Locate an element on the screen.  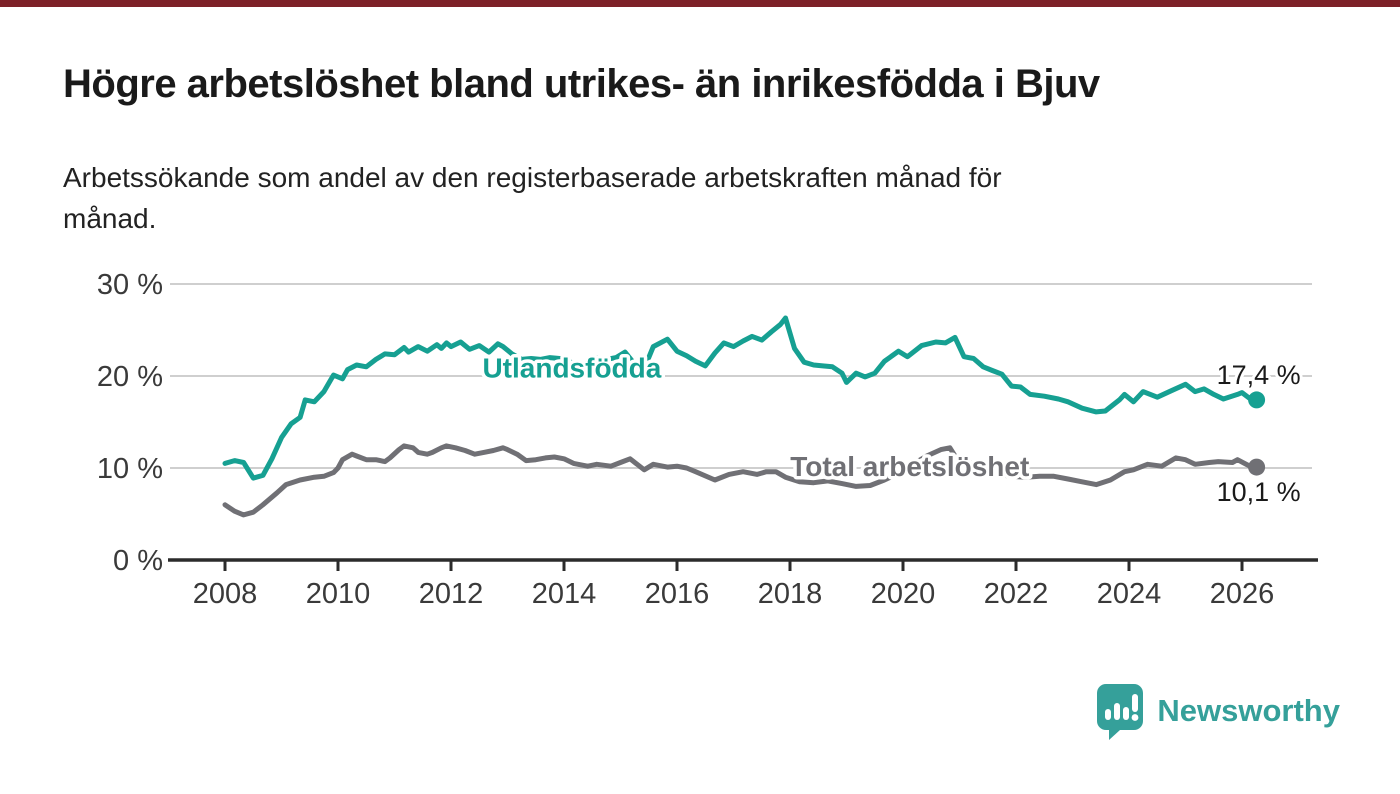
brand-footer: Newsworthy is located at coordinates (1217, 711).